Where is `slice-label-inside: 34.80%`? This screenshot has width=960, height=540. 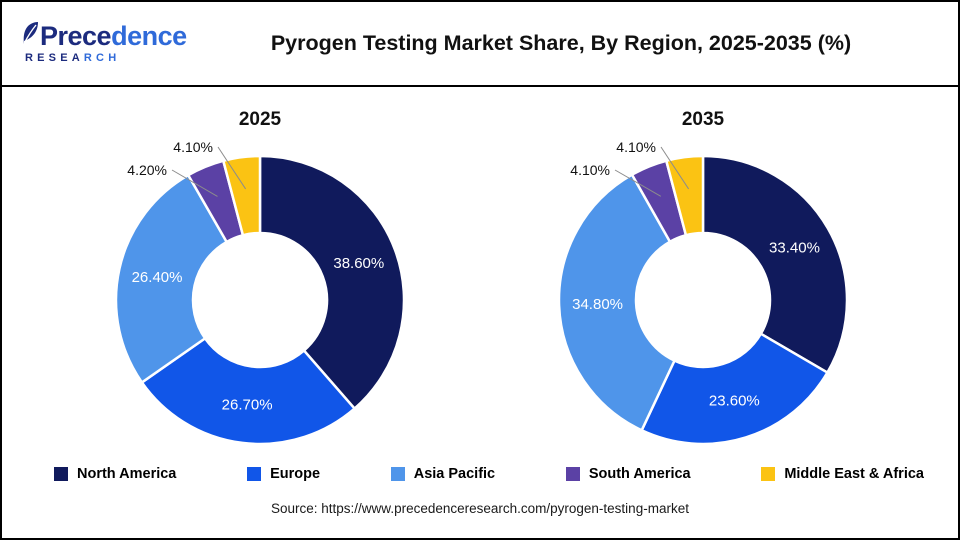 slice-label-inside: 34.80% is located at coordinates (597, 304).